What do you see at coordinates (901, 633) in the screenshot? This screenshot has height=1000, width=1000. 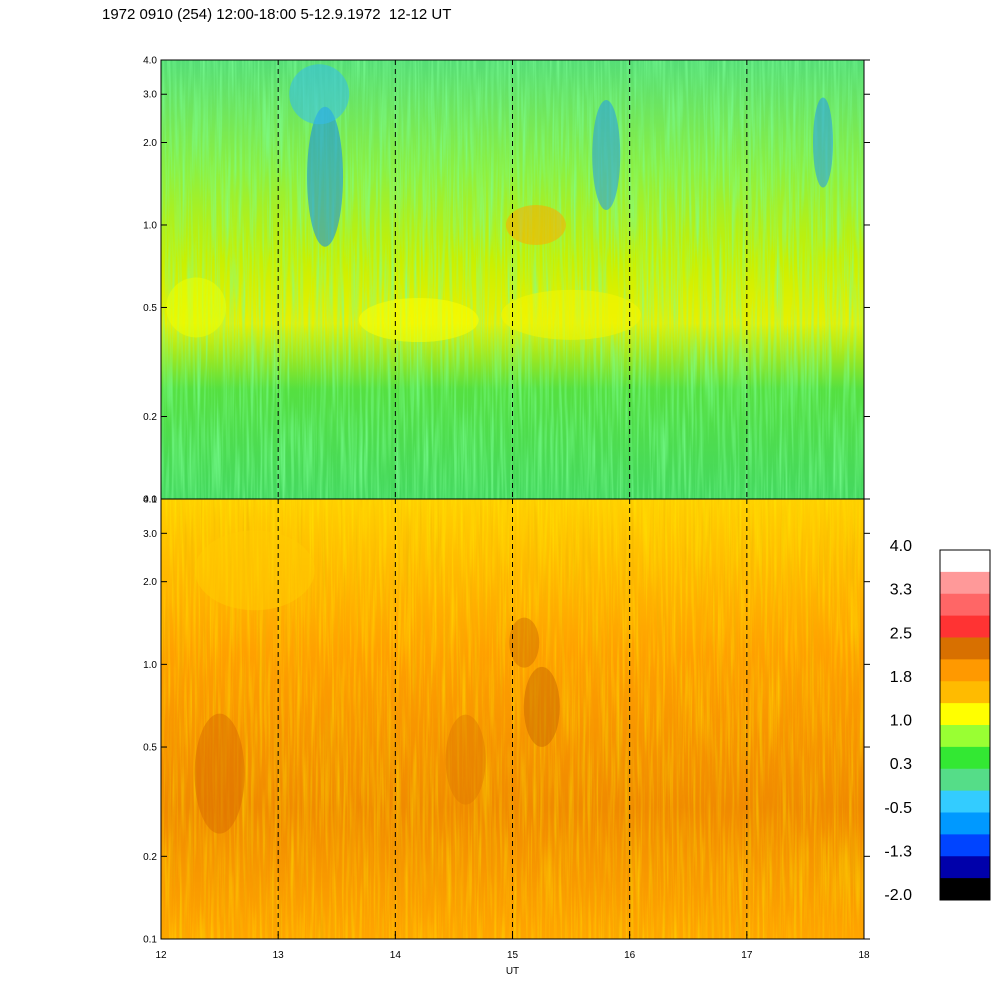 I see `colorbar-label: 2.5` at bounding box center [901, 633].